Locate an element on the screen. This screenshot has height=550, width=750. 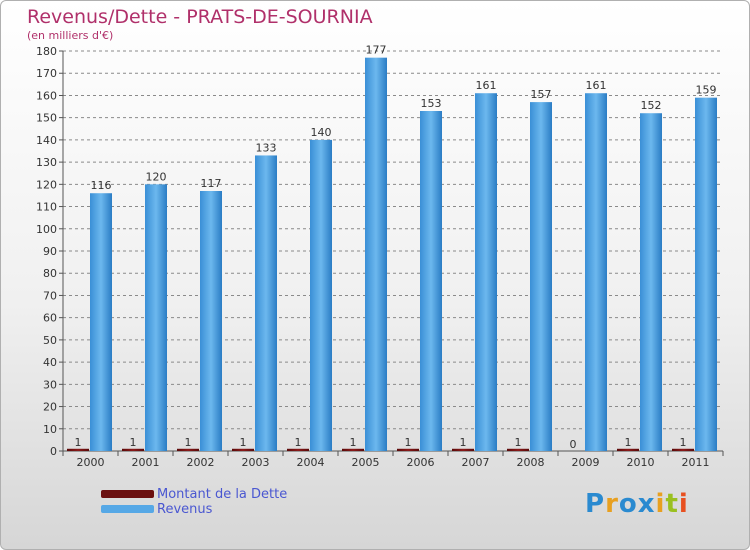
x-tick-label: 2003 is located at coordinates (256, 462).